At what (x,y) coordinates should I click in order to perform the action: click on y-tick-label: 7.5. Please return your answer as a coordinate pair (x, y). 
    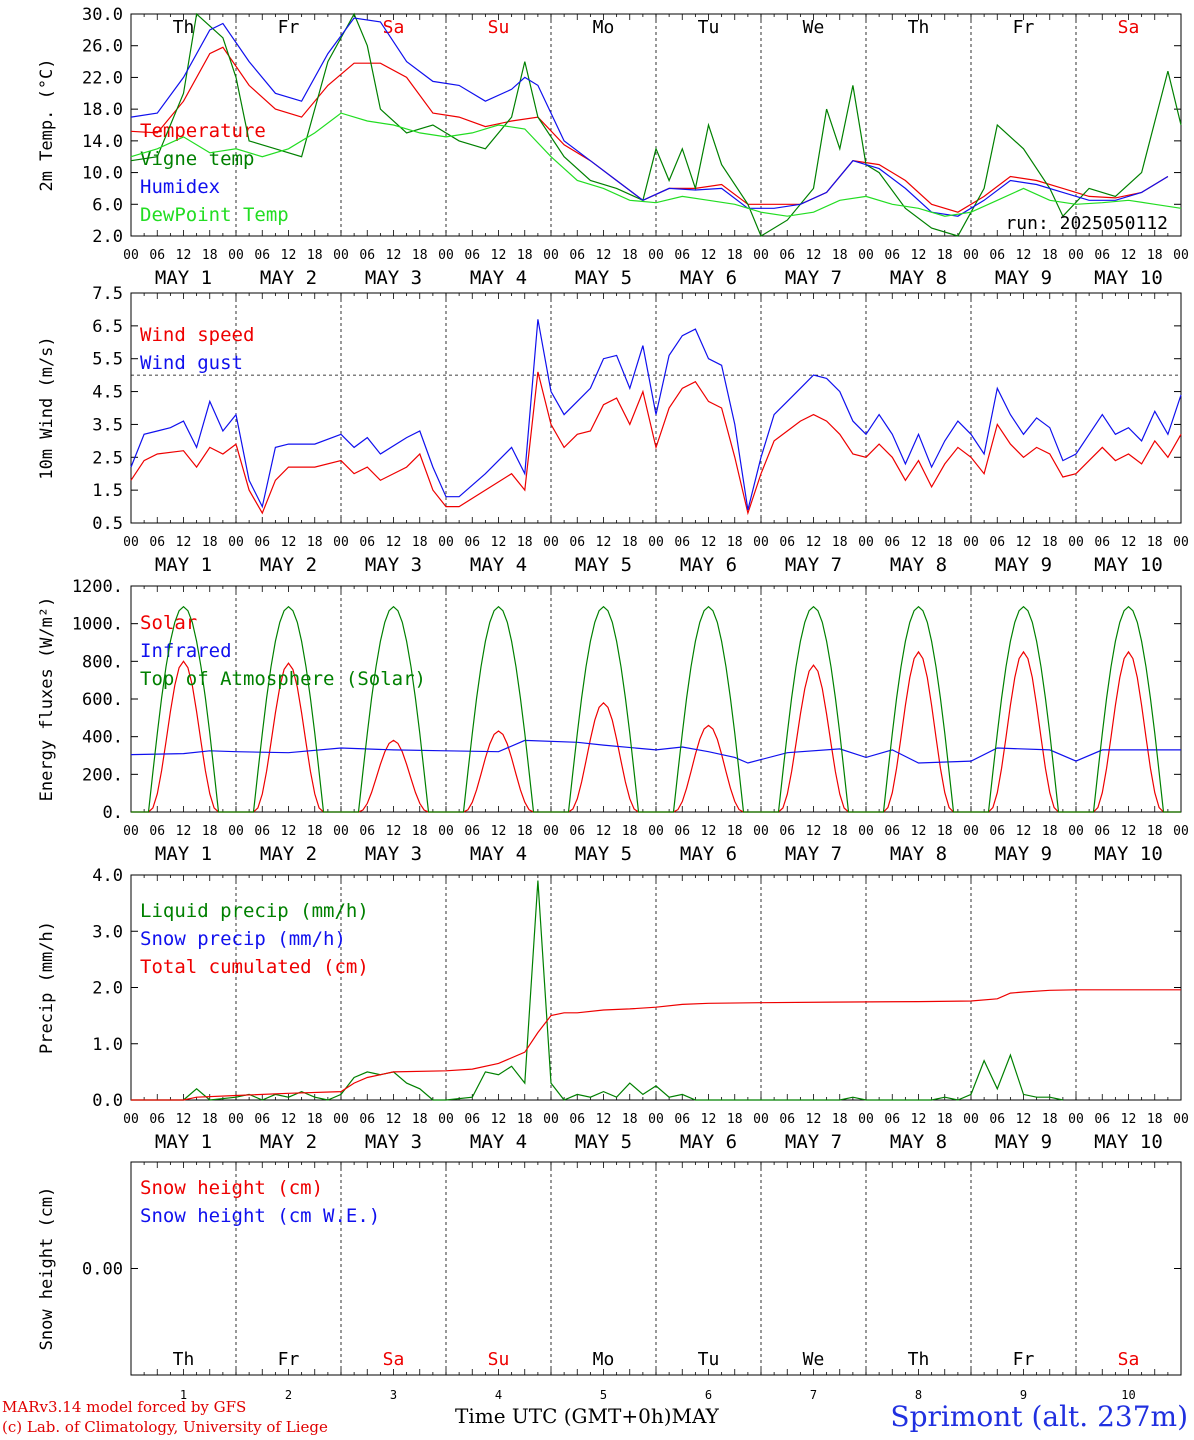
    Looking at the image, I should click on (107, 294).